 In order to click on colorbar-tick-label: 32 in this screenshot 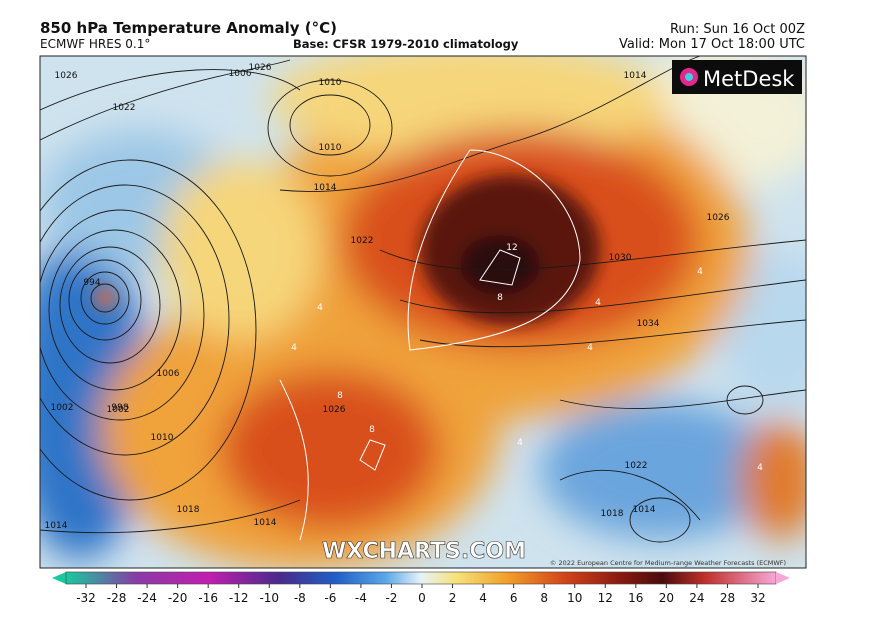, I will do `click(757, 598)`.